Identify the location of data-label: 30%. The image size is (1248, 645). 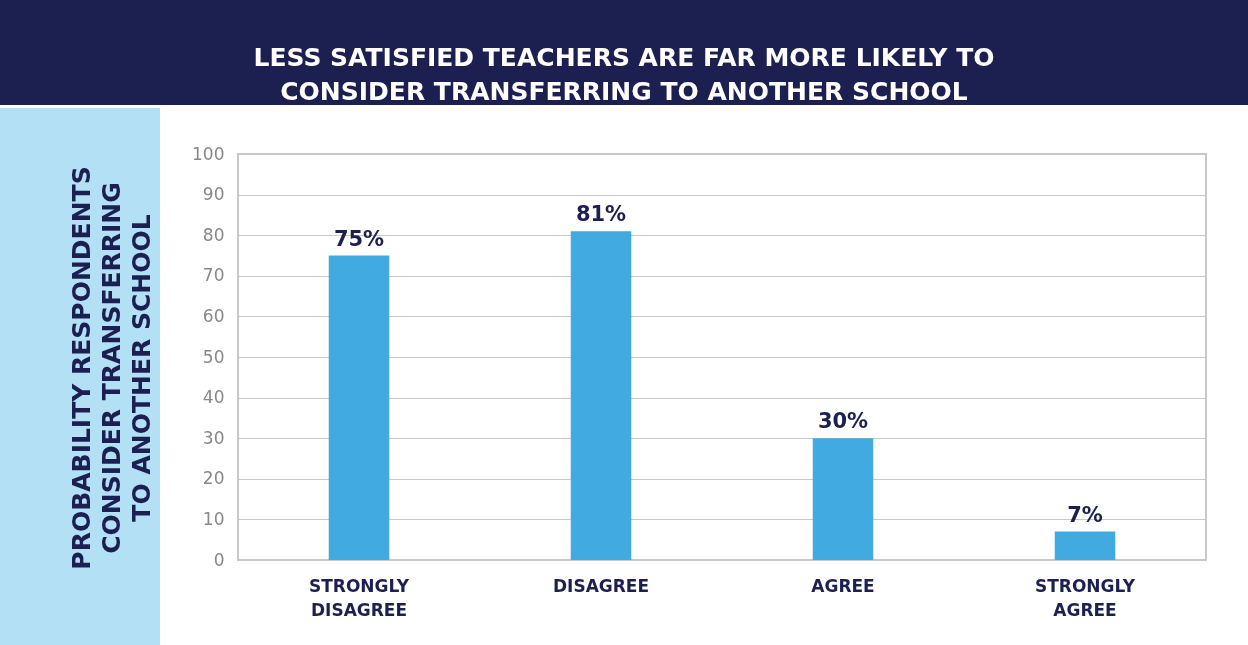
(843, 421).